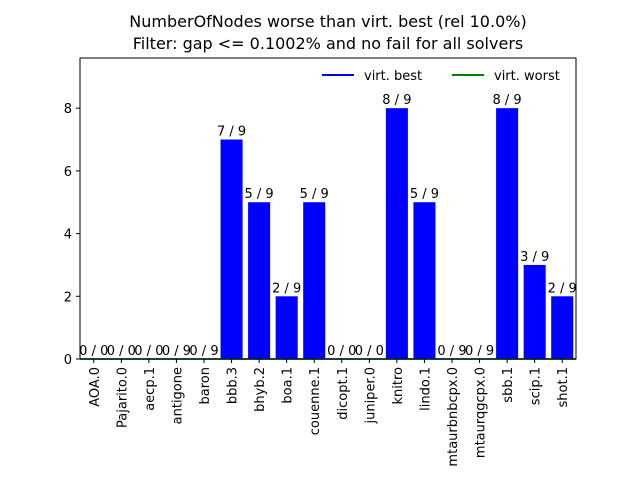  What do you see at coordinates (68, 360) in the screenshot?
I see `y-tick-label: 0` at bounding box center [68, 360].